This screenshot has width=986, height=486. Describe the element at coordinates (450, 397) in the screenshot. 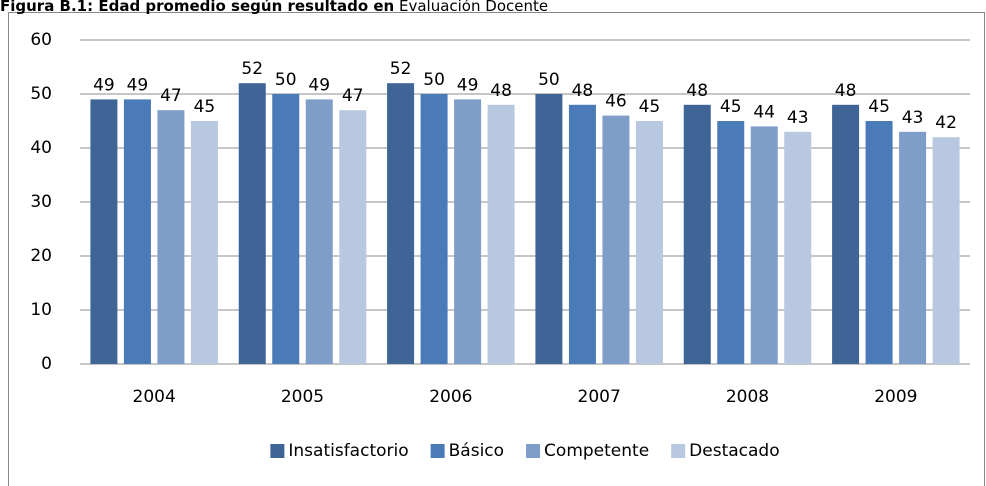

I see `x-tick-label: 2006` at that location.